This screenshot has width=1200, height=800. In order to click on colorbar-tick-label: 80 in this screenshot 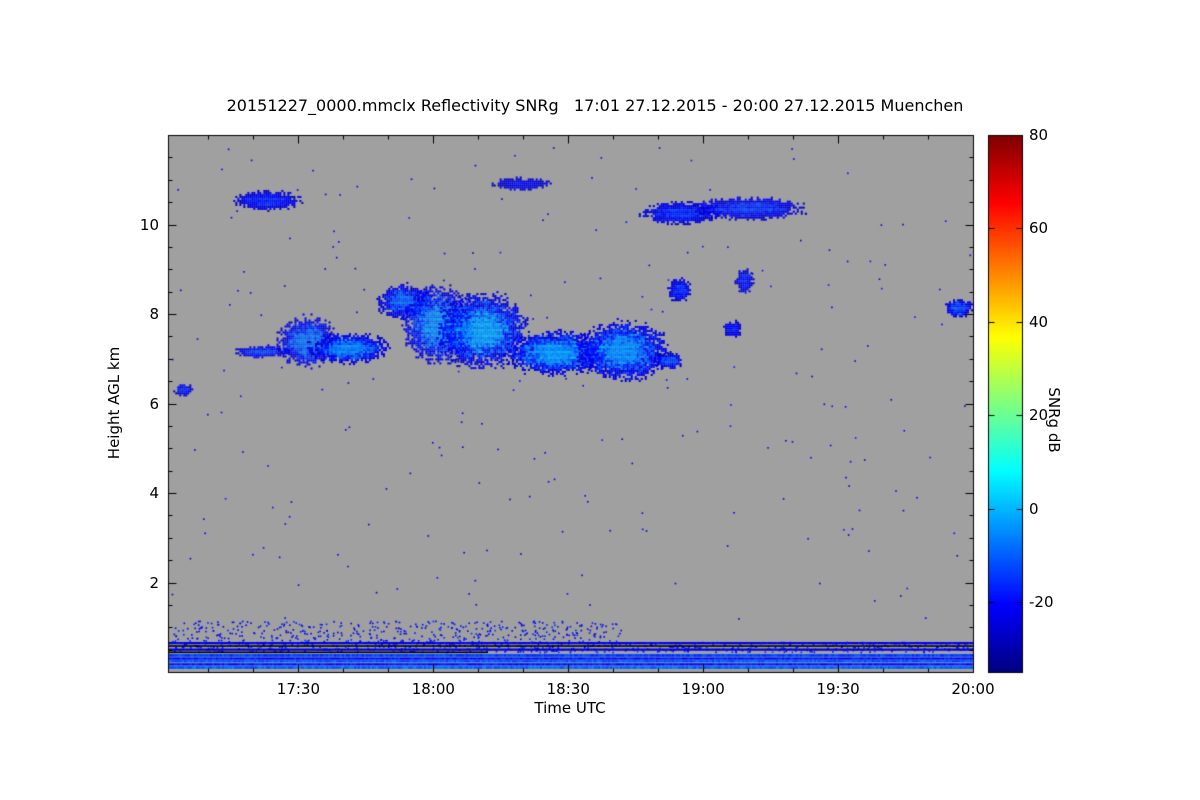, I will do `click(1039, 135)`.